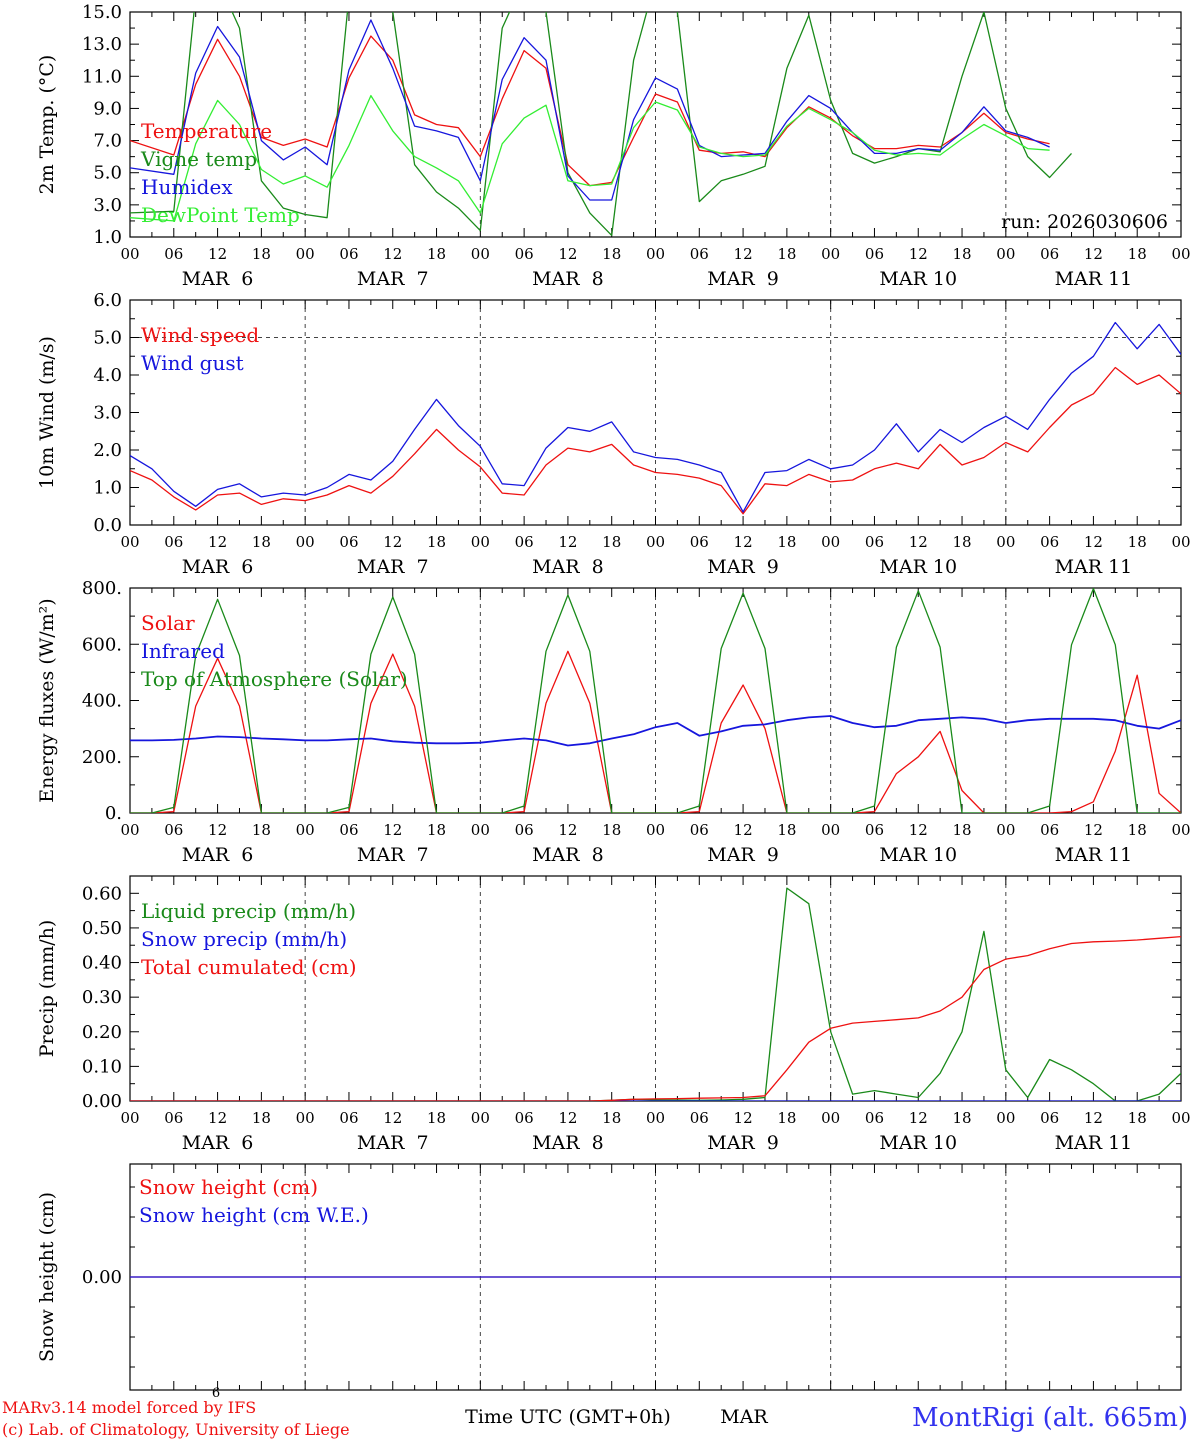 This screenshot has height=1440, width=1194. Describe the element at coordinates (102, 757) in the screenshot. I see `y-tick-label: 200.` at that location.